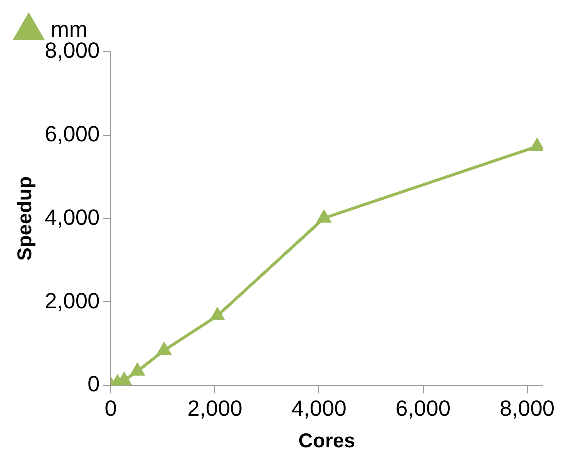 This screenshot has height=462, width=565. Describe the element at coordinates (111, 408) in the screenshot. I see `x-tick-label: 0` at that location.